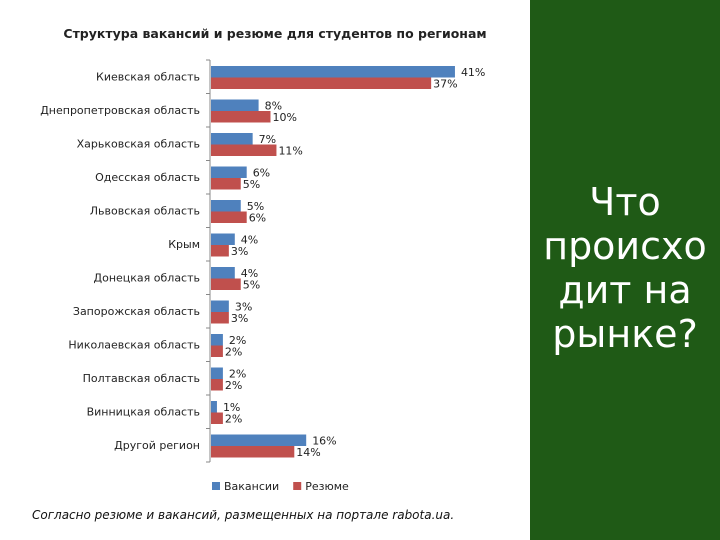 This screenshot has width=720, height=540. What do you see at coordinates (138, 144) in the screenshot?
I see `category-label: Харьковская область` at bounding box center [138, 144].